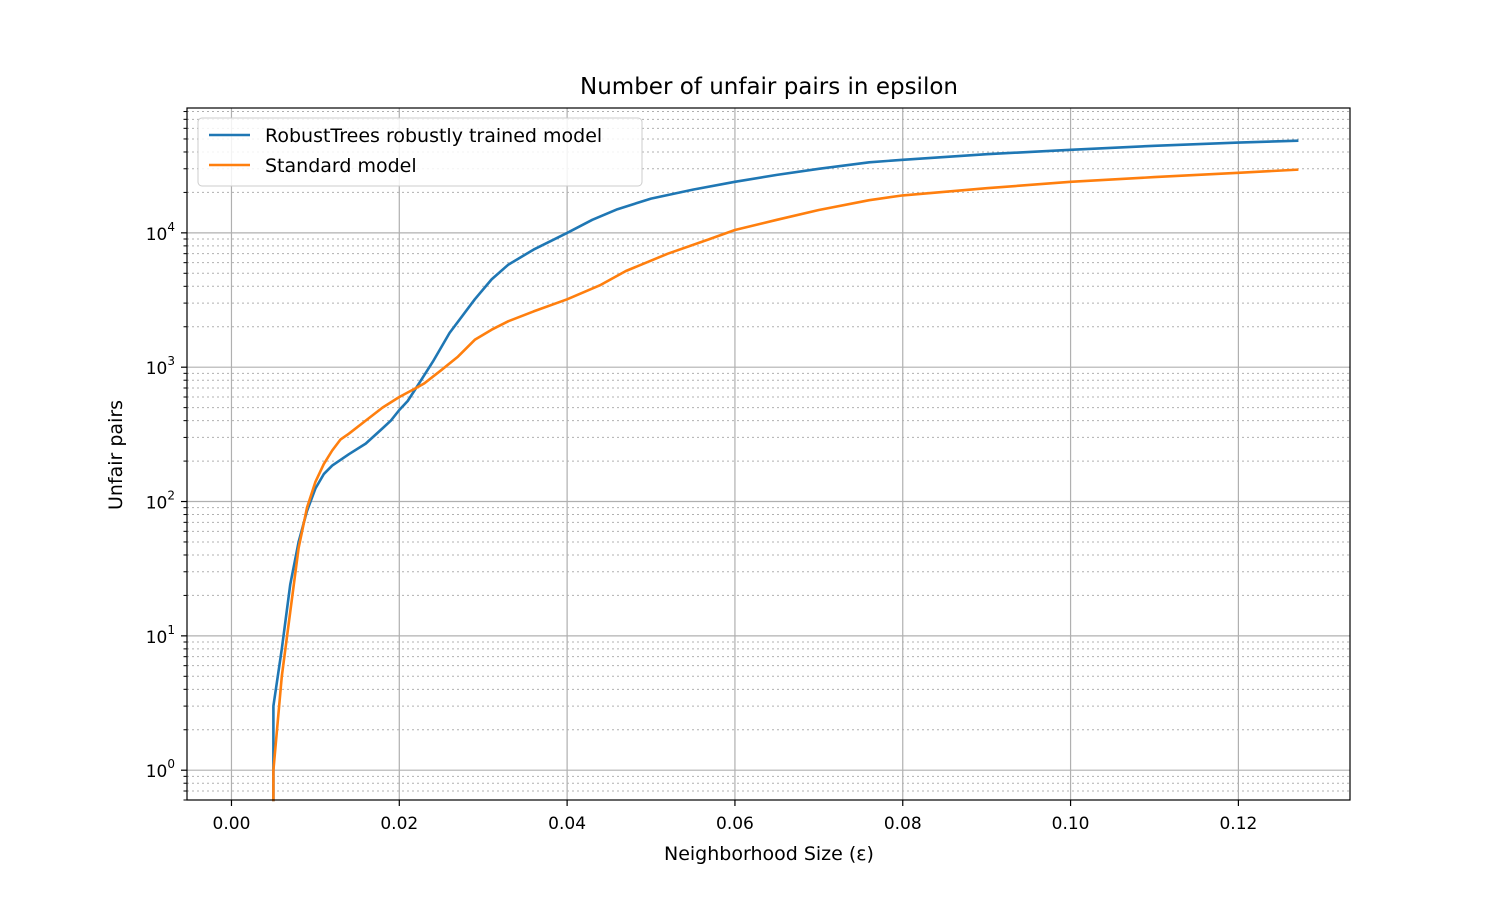  I want to click on legend-label-standard: Standard model, so click(341, 166).